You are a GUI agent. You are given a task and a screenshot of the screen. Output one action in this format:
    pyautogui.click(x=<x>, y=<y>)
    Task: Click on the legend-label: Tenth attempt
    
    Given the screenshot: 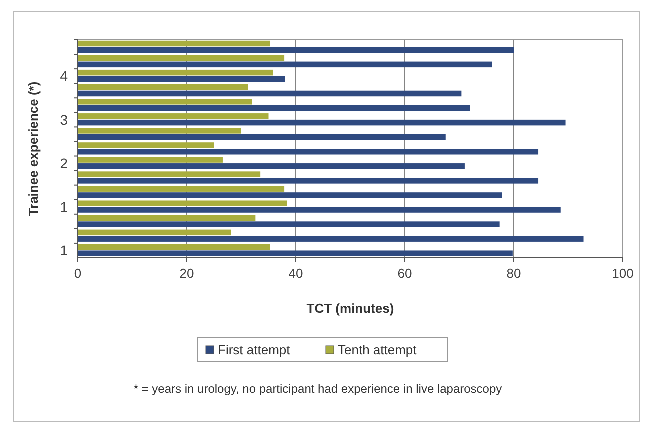 What is the action you would take?
    pyautogui.click(x=378, y=350)
    